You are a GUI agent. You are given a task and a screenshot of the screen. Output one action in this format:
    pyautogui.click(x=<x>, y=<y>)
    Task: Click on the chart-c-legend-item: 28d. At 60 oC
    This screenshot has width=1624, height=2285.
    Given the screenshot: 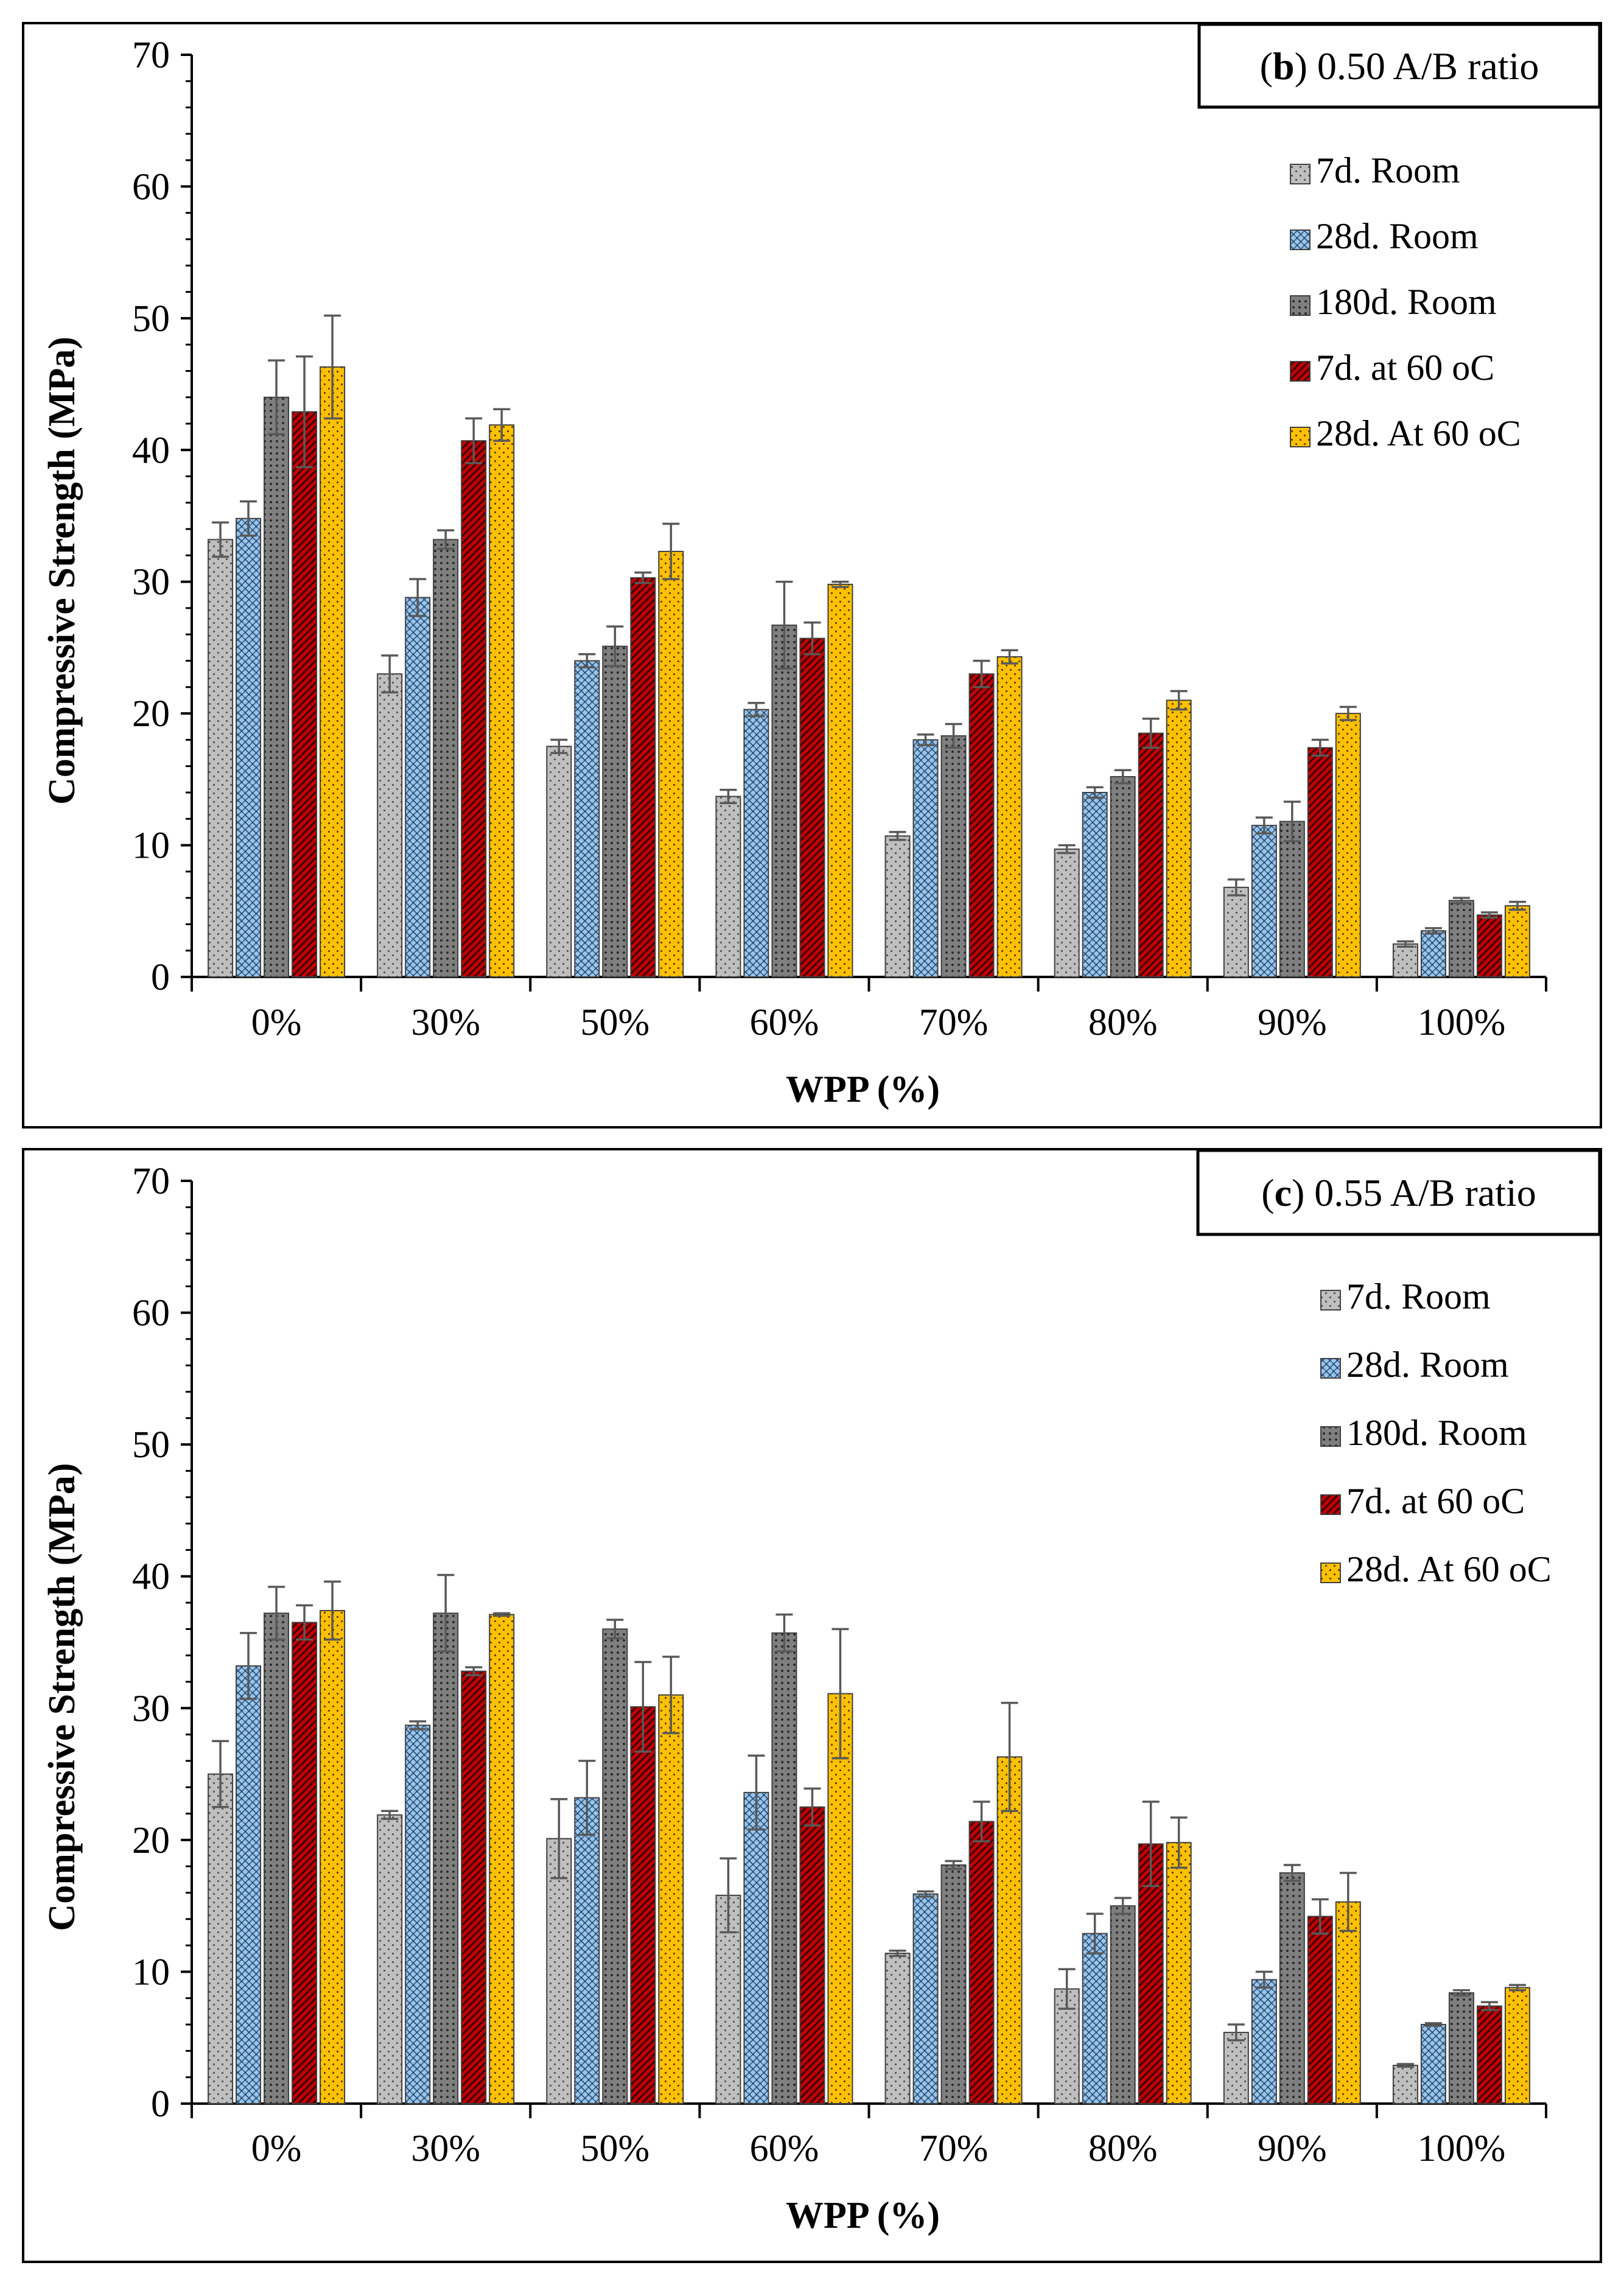 What is the action you would take?
    pyautogui.click(x=1436, y=1569)
    